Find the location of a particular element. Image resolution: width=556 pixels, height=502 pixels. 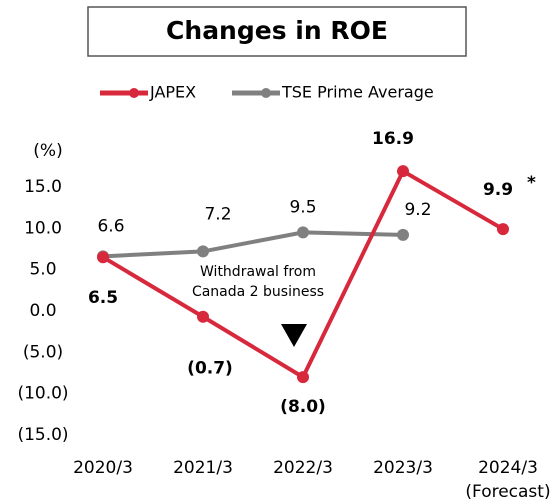

annotation: Canada 2 business is located at coordinates (258, 292).